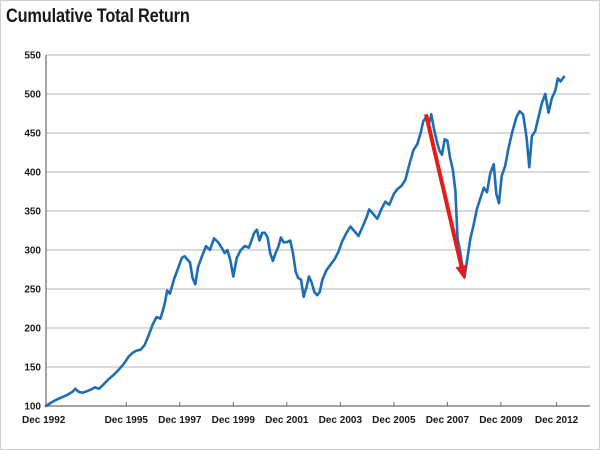 This screenshot has height=450, width=600. I want to click on x-tick-label: Dec 2001, so click(287, 420).